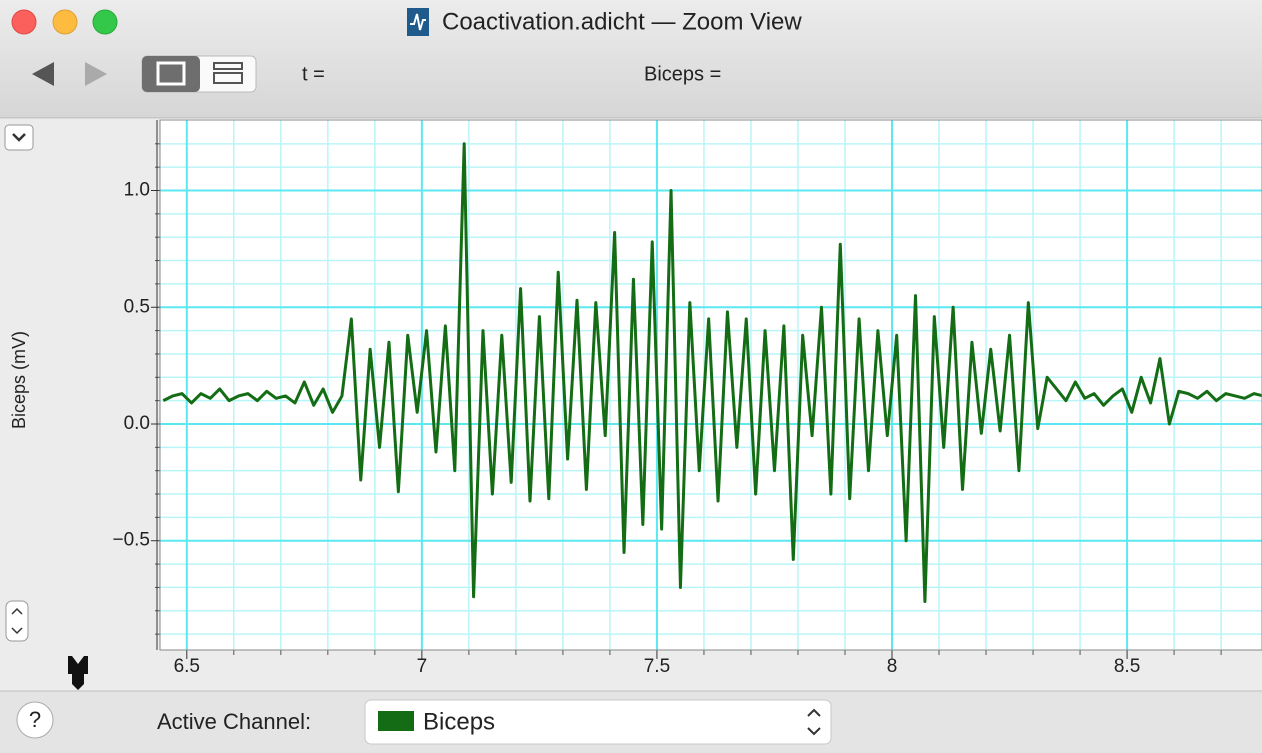 The height and width of the screenshot is (753, 1262). Describe the element at coordinates (598, 722) in the screenshot. I see `channel-popup` at that location.